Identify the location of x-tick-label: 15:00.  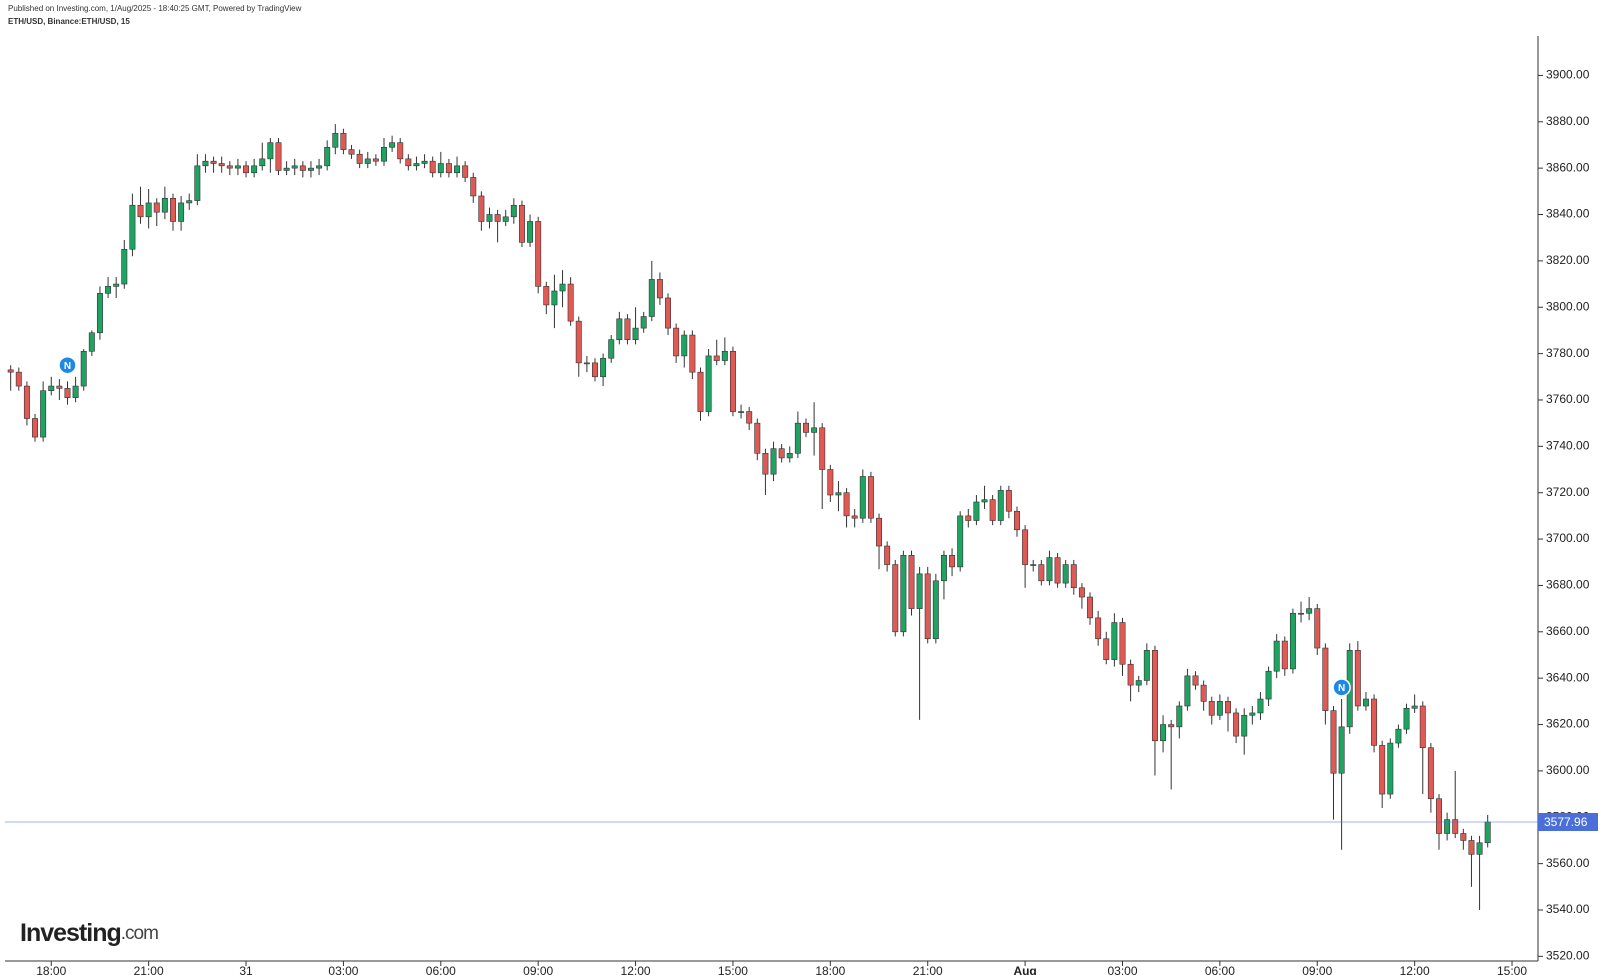
(733, 969).